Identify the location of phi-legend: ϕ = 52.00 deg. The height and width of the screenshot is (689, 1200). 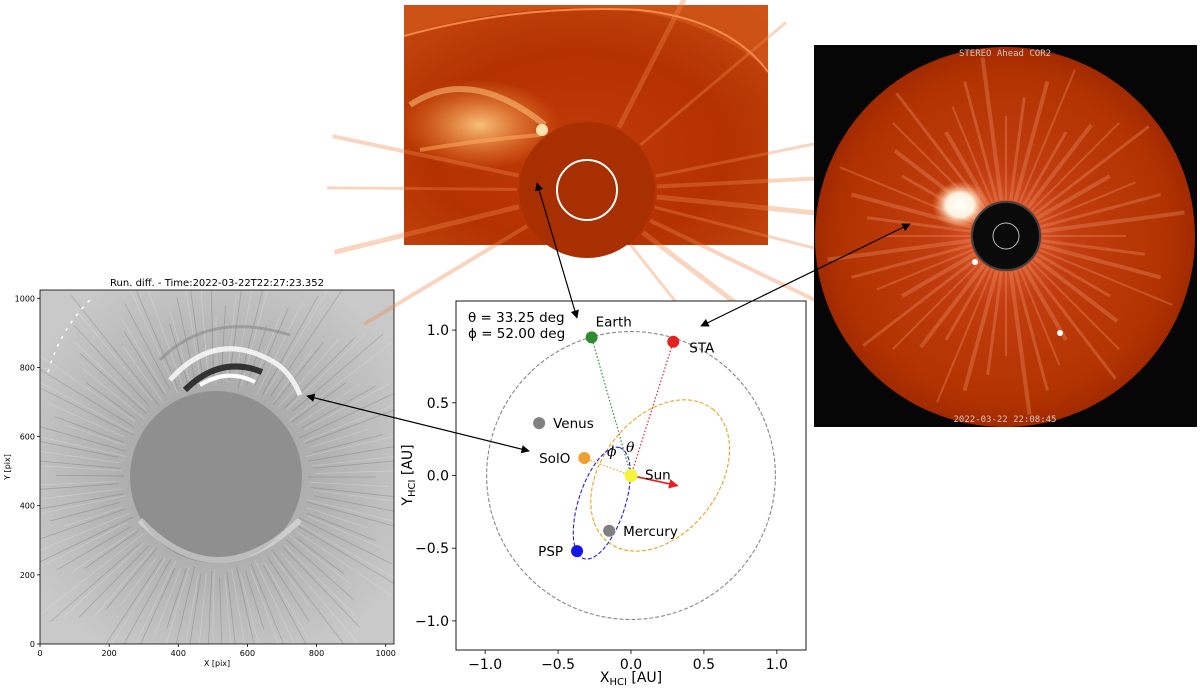
(516, 334).